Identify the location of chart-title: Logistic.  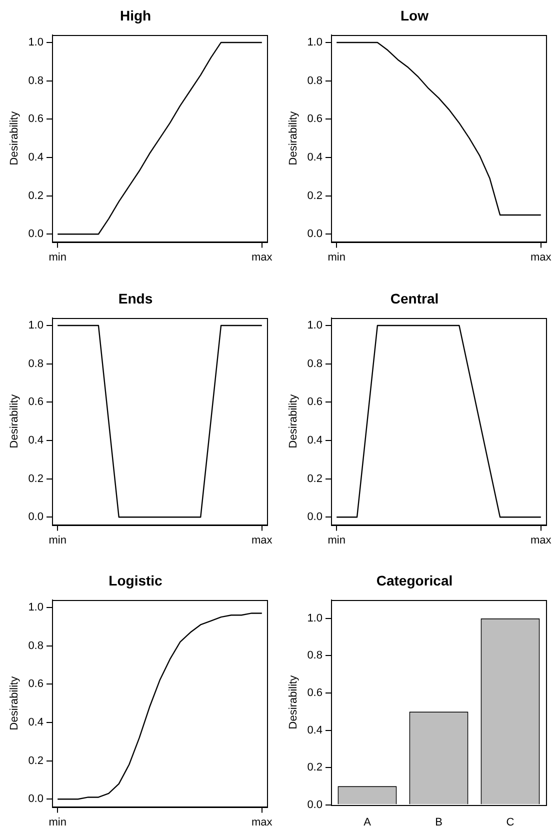
(135, 580).